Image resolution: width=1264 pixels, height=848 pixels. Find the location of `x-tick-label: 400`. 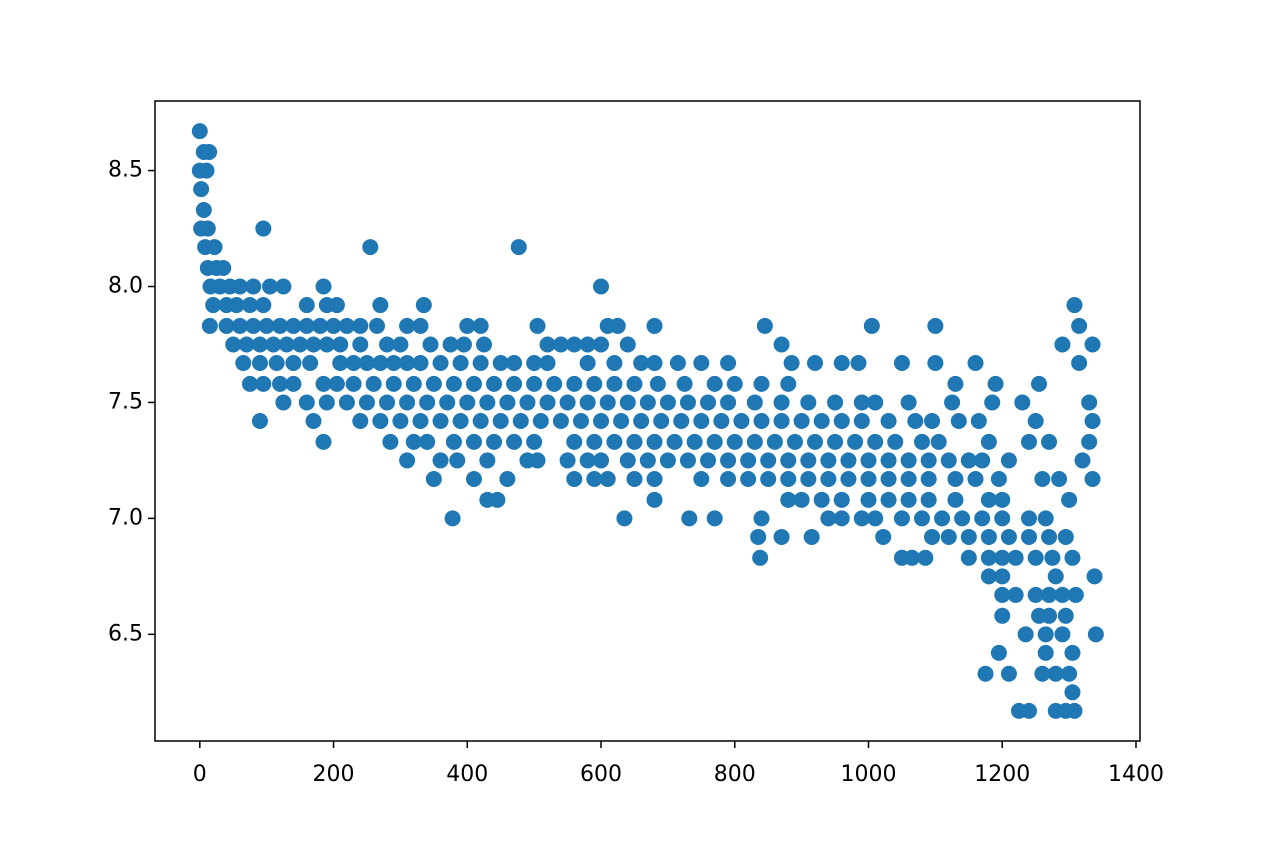

x-tick-label: 400 is located at coordinates (467, 774).